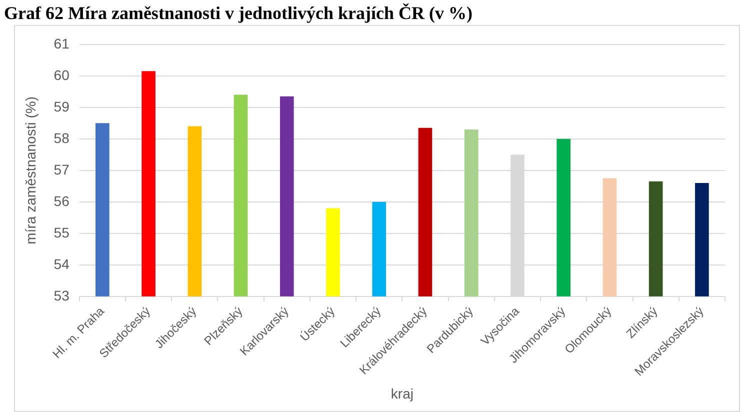 The width and height of the screenshot is (741, 412). What do you see at coordinates (238, 13) in the screenshot?
I see `chart-title: Graf 62 Míra zaměstnanosti v jednotlivých krajích ČR (v %)` at bounding box center [238, 13].